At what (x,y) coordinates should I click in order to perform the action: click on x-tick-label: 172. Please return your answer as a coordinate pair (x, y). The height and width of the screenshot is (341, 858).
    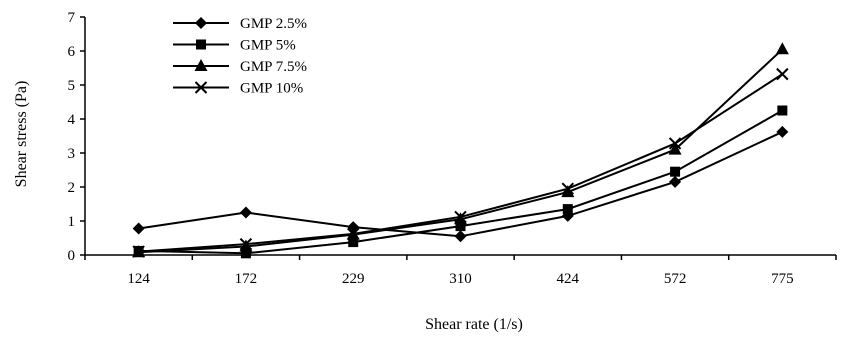
    Looking at the image, I should click on (246, 279).